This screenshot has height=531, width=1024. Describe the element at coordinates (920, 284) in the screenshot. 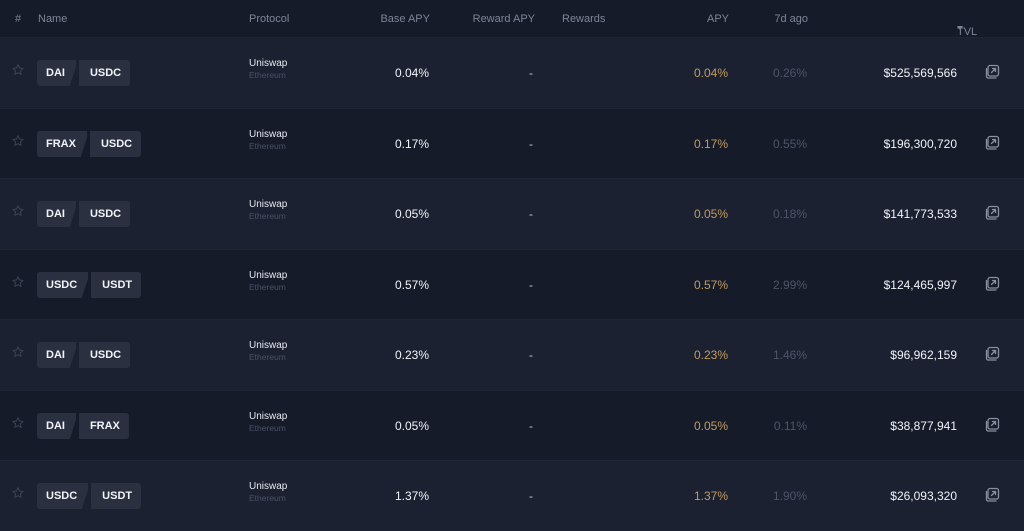

I see `tvl: $124,465,997` at that location.